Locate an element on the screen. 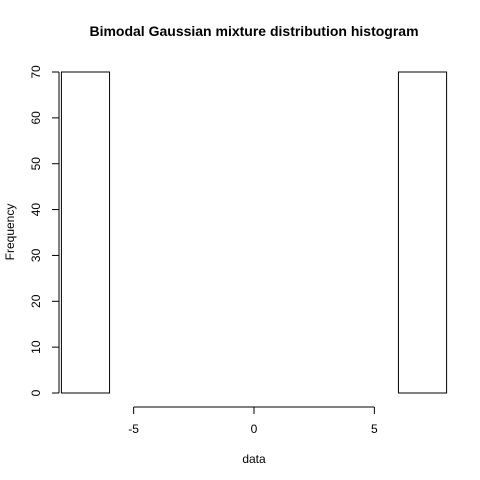  y-tick-label: 10 is located at coordinates (36, 347).